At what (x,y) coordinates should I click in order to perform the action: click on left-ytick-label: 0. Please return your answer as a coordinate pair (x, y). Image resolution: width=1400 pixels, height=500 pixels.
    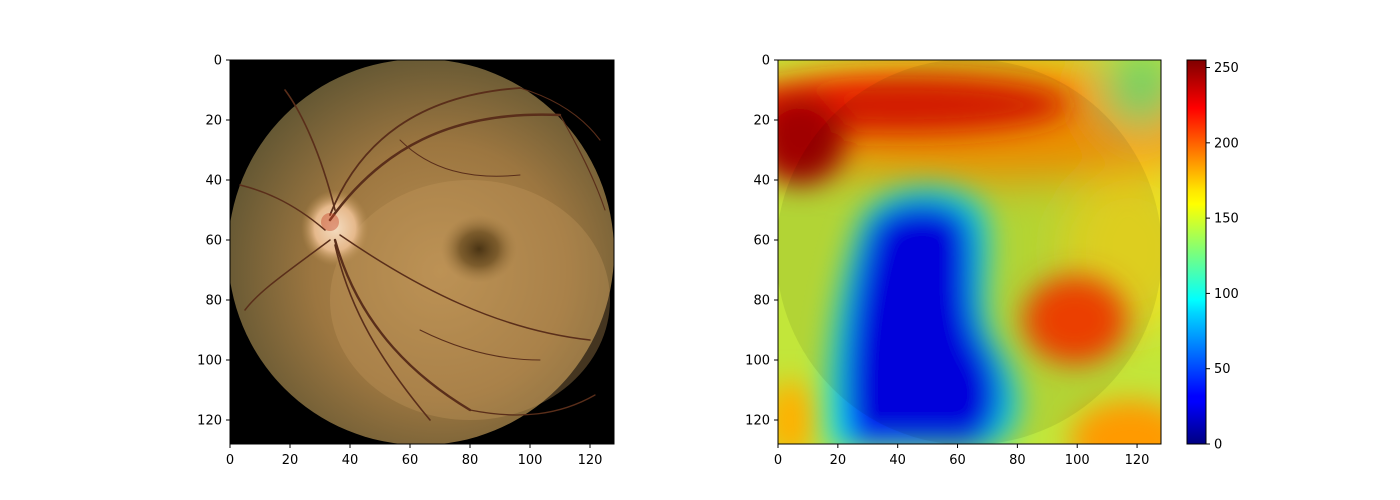
    Looking at the image, I should click on (218, 61).